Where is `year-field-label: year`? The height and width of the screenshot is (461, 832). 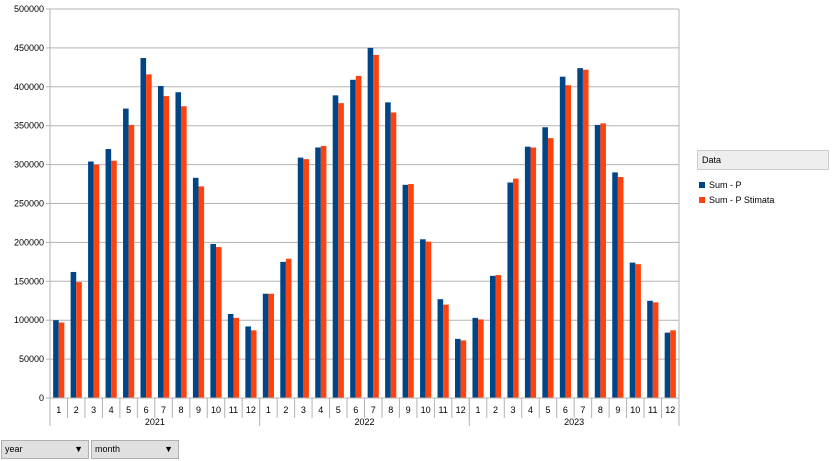
year-field-label: year is located at coordinates (14, 449).